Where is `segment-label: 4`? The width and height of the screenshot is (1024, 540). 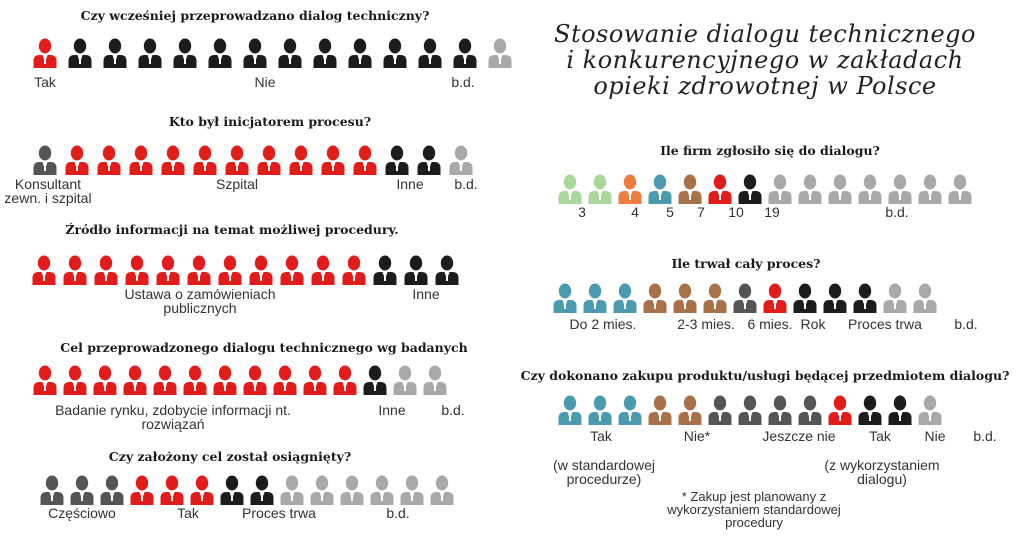 segment-label: 4 is located at coordinates (635, 212).